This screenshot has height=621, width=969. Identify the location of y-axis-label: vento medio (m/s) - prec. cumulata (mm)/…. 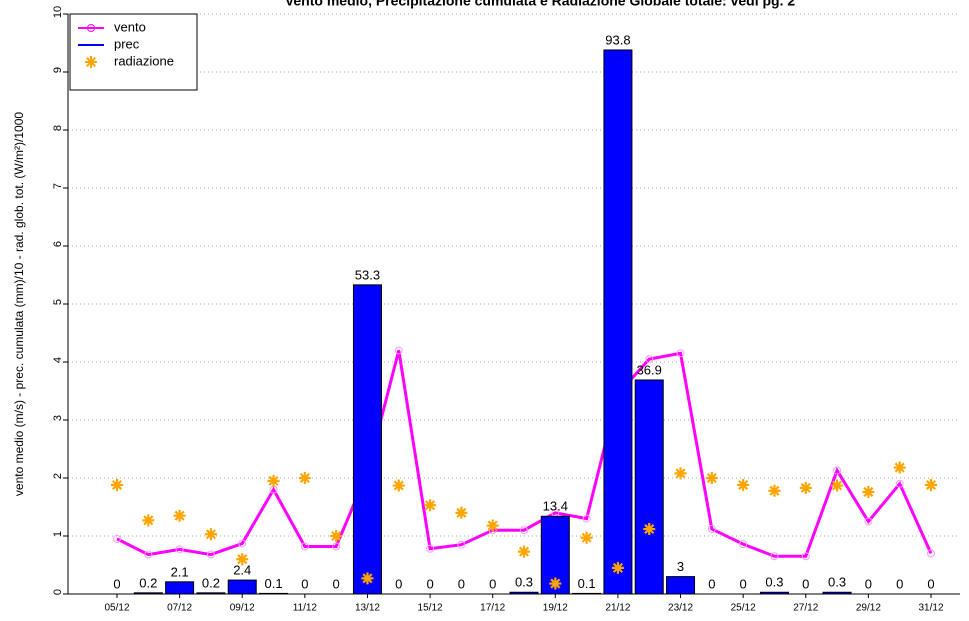
(19, 304).